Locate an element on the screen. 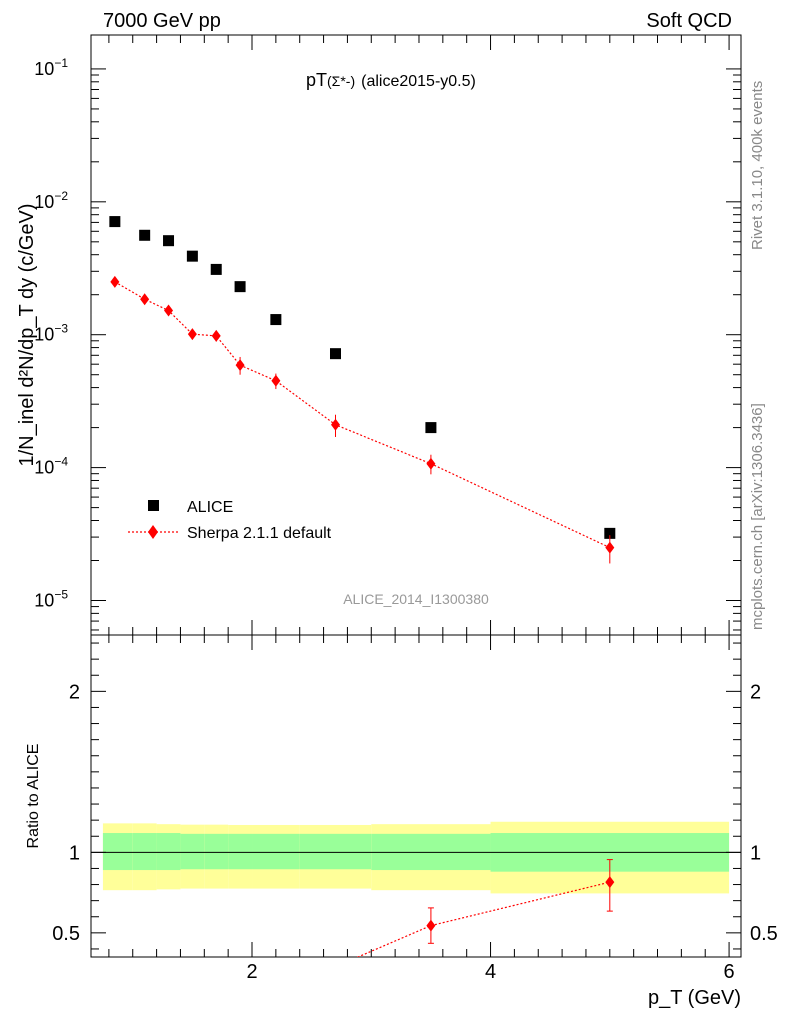 This screenshot has width=786, height=1024. y-axis-label-main: 1/N_inel d²N/dp_T dy (c/GeV) is located at coordinates (27, 334).